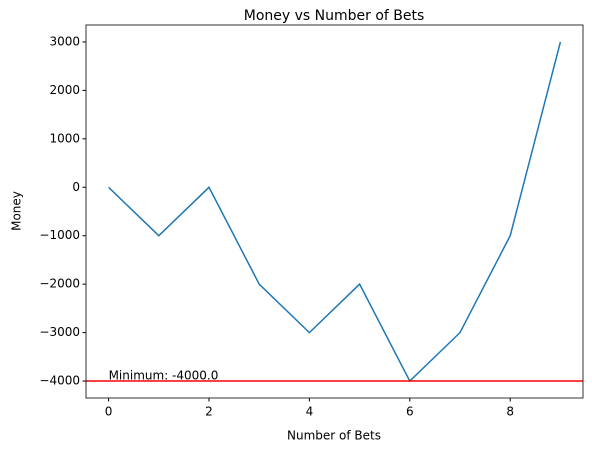  What do you see at coordinates (64, 41) in the screenshot?
I see `y-tick-label: 3000` at bounding box center [64, 41].